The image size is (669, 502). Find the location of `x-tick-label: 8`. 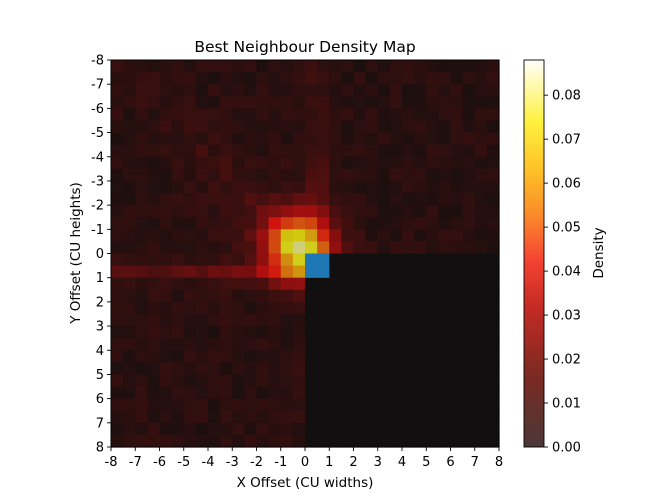

x-tick-label: 8 is located at coordinates (499, 462).